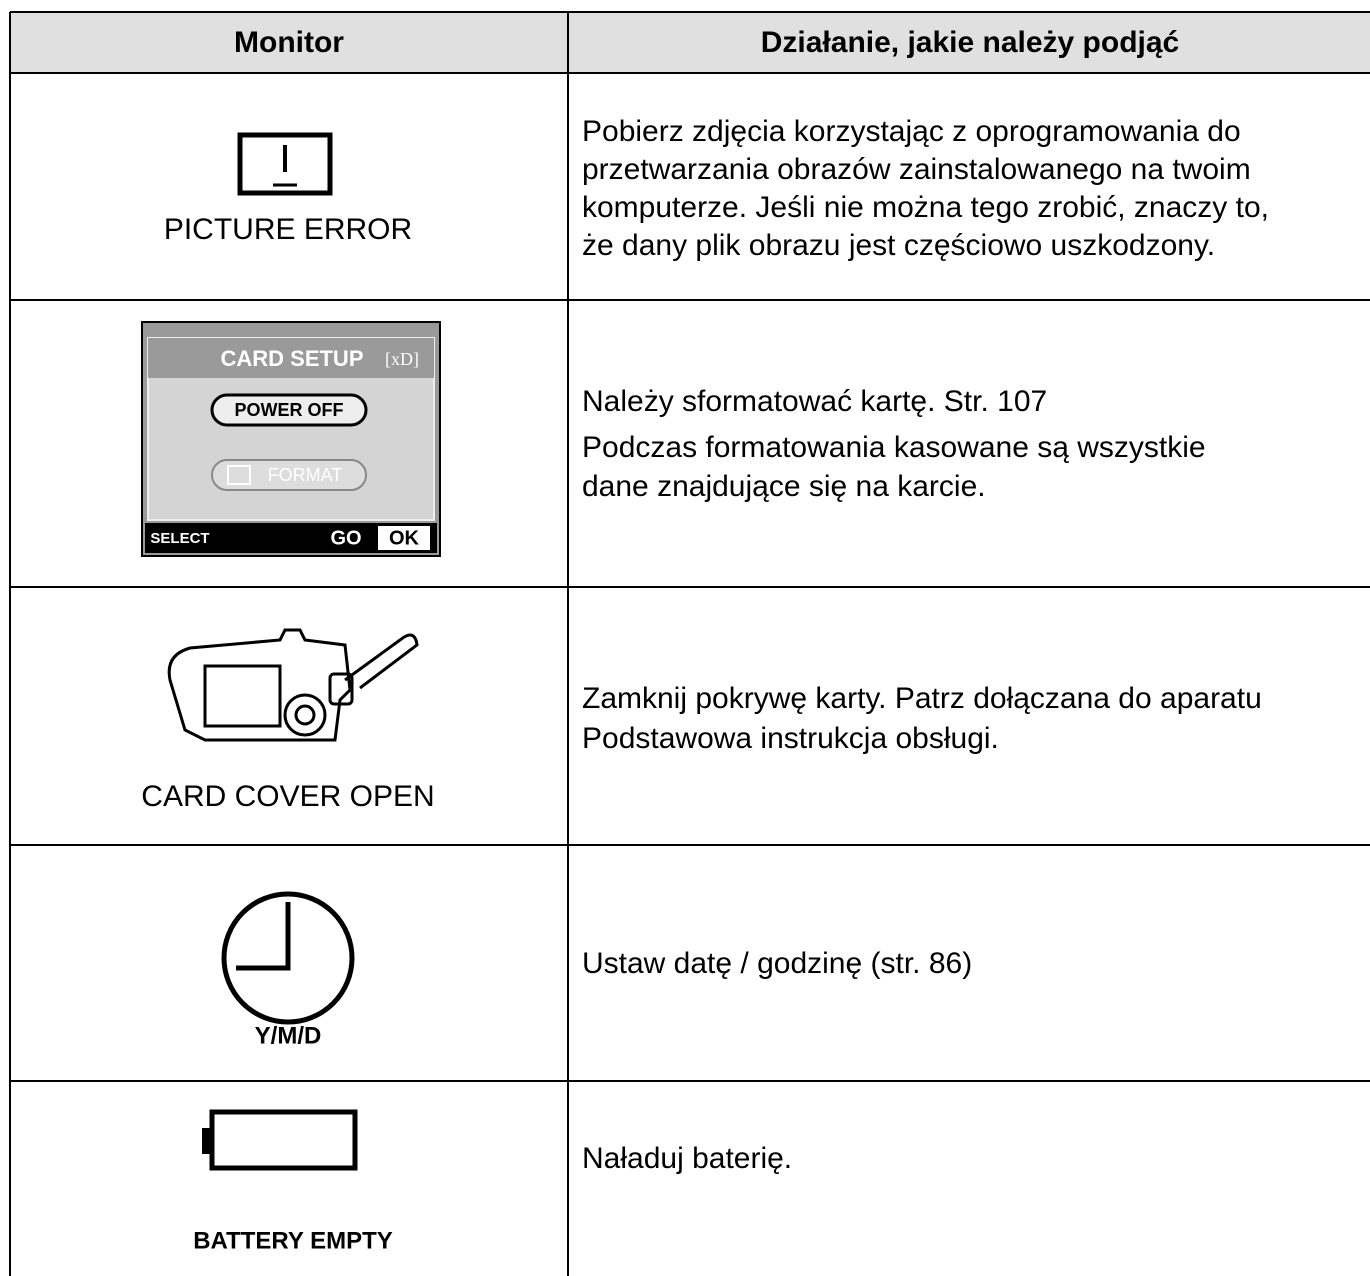 This screenshot has width=1370, height=1276. Describe the element at coordinates (280, 1140) in the screenshot. I see `battery-icon` at that location.